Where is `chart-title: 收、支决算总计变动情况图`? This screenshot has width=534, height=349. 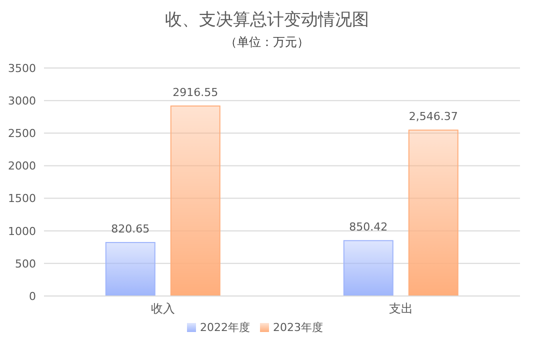 chart-title: 收、支决算总计变动情况图 is located at coordinates (267, 20).